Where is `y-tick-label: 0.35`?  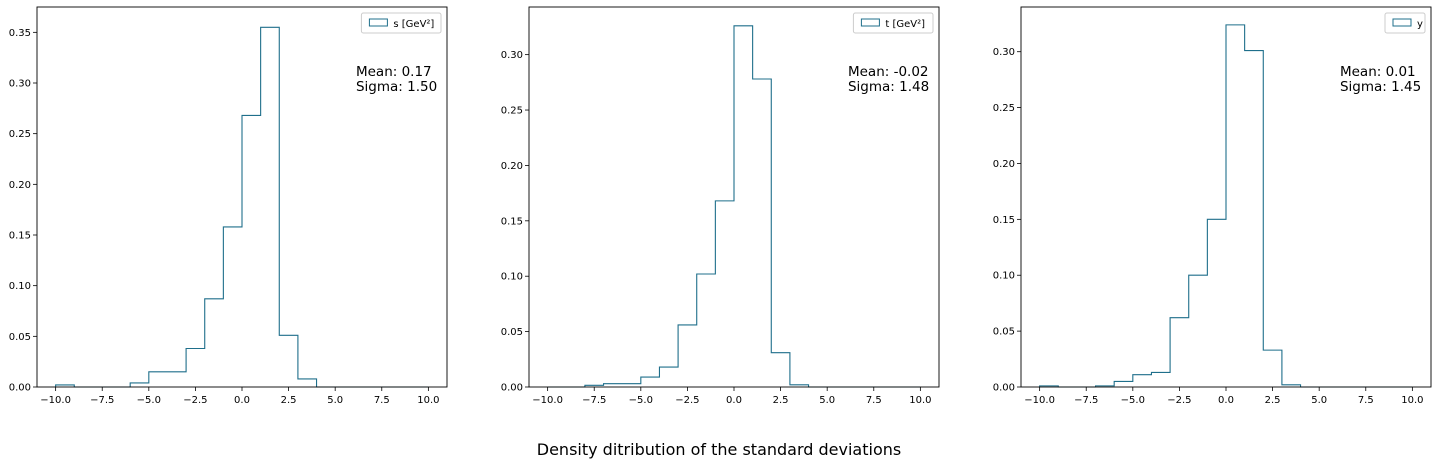 y-tick-label: 0.35 is located at coordinates (20, 33).